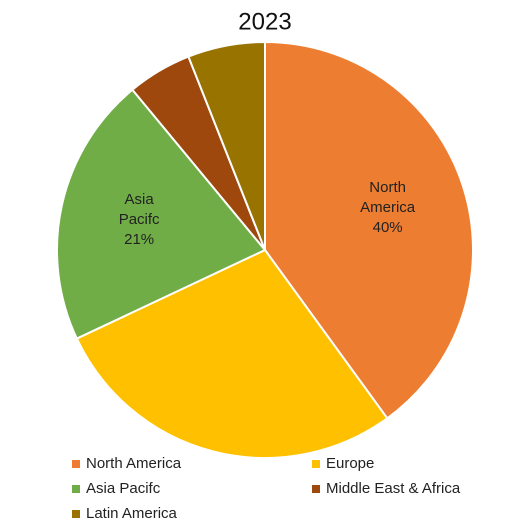  Describe the element at coordinates (264, 21) in the screenshot. I see `chart-title: 2023` at that location.